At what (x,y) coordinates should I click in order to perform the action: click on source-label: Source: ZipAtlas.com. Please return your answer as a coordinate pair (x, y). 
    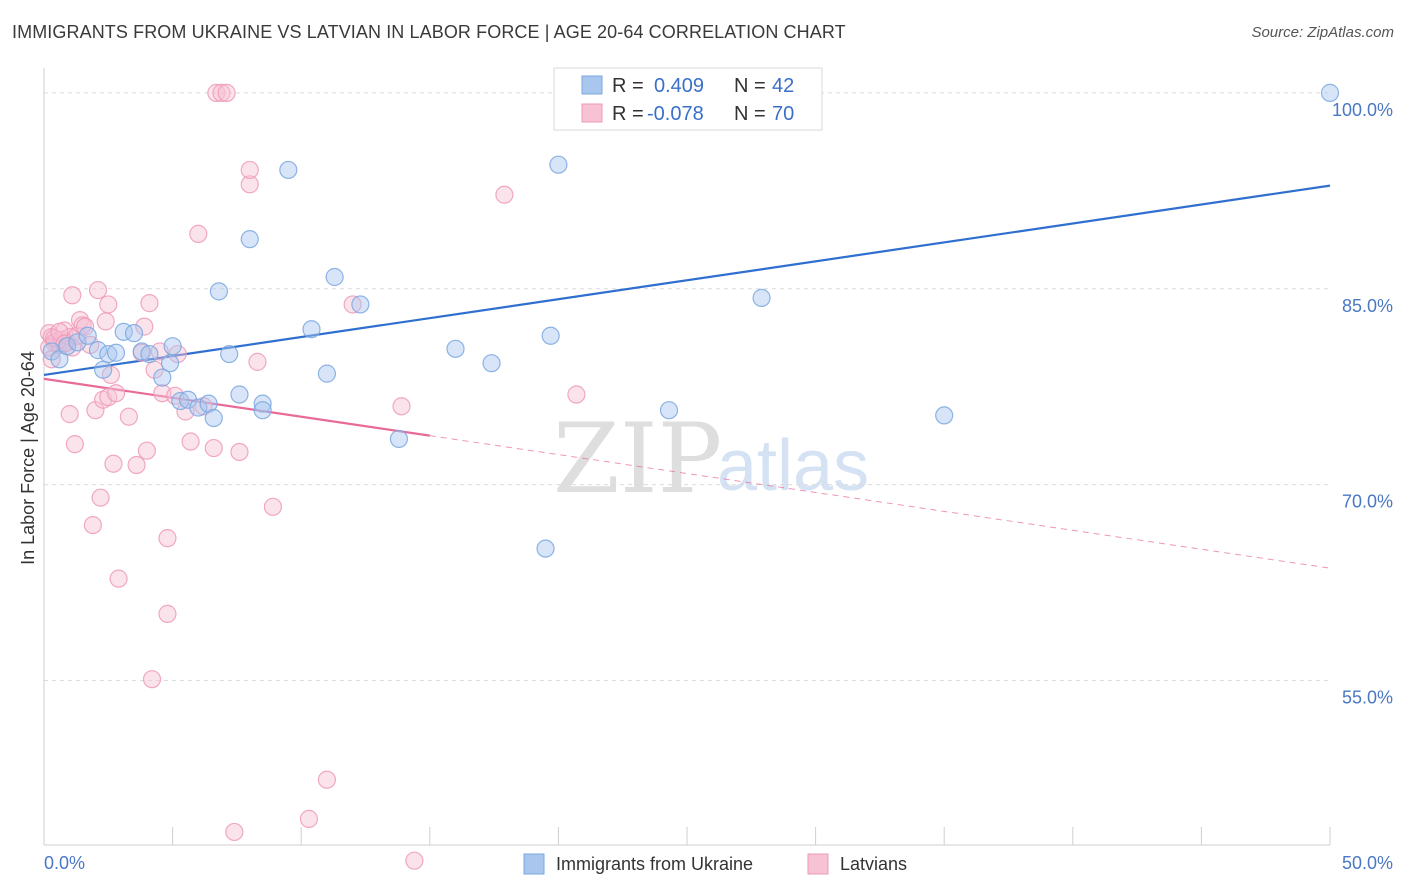
    Looking at the image, I should click on (1322, 32).